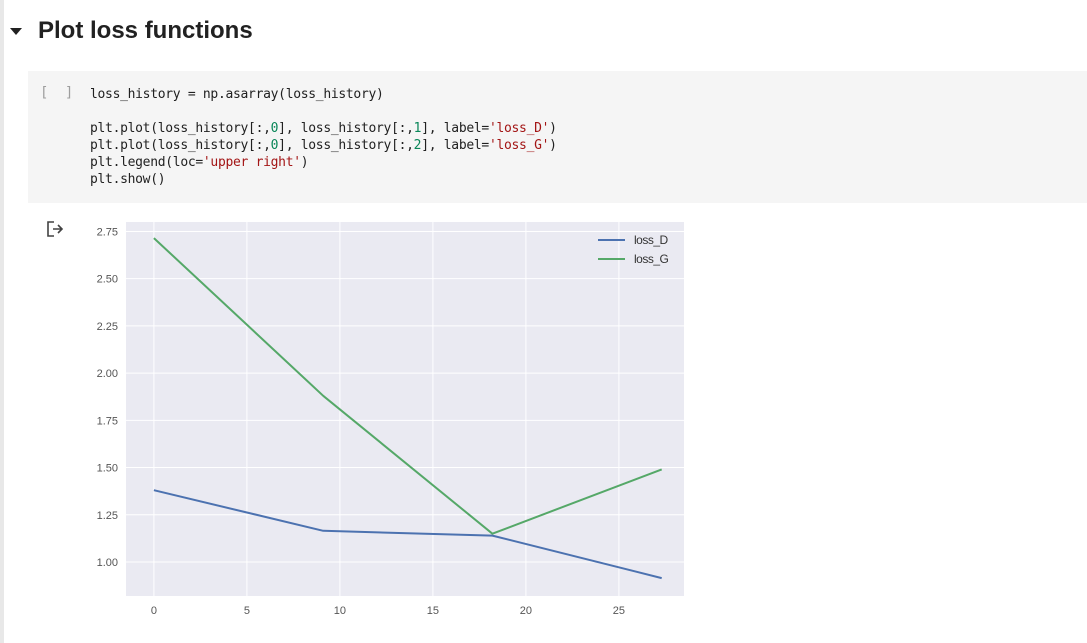 Image resolution: width=1087 pixels, height=643 pixels. What do you see at coordinates (251, 162) in the screenshot?
I see `code-token: 'upper right'` at bounding box center [251, 162].